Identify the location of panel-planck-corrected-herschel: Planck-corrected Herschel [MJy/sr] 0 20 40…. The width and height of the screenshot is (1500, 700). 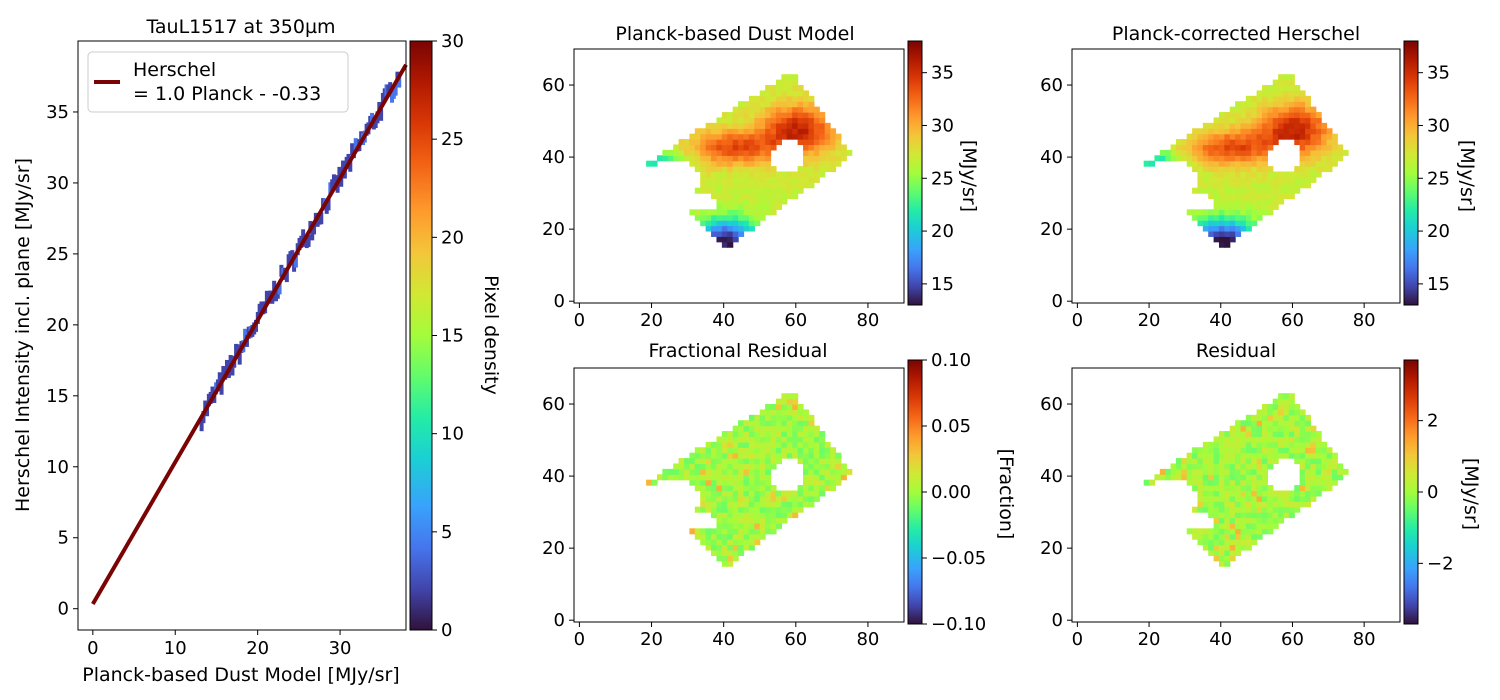
(1259, 177).